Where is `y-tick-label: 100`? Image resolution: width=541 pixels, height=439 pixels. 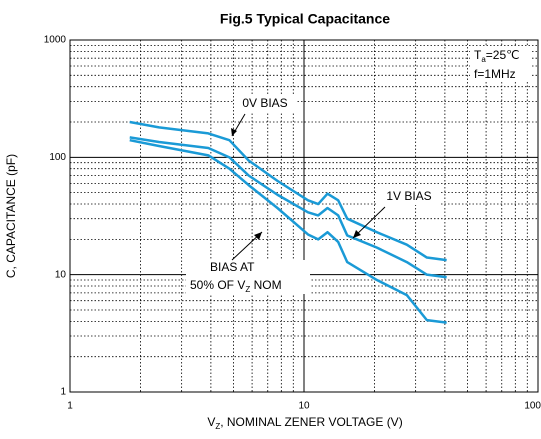 y-tick-label: 100 is located at coordinates (57, 157).